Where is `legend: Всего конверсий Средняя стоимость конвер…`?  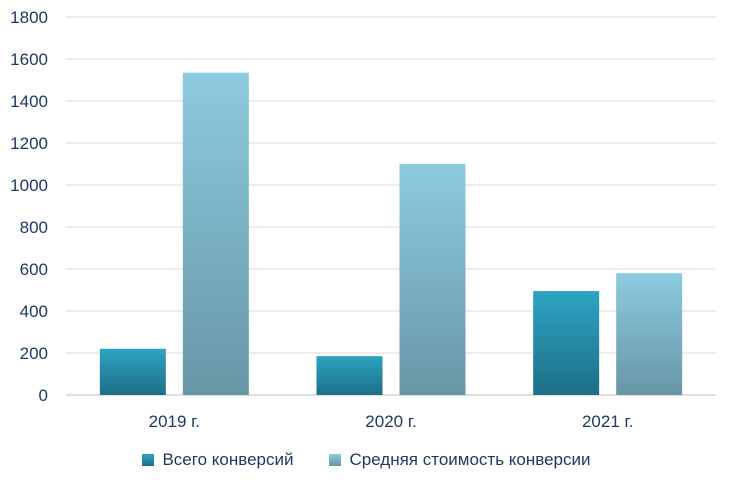
legend: Всего конверсий Средняя стоимость конвер… is located at coordinates (366, 460).